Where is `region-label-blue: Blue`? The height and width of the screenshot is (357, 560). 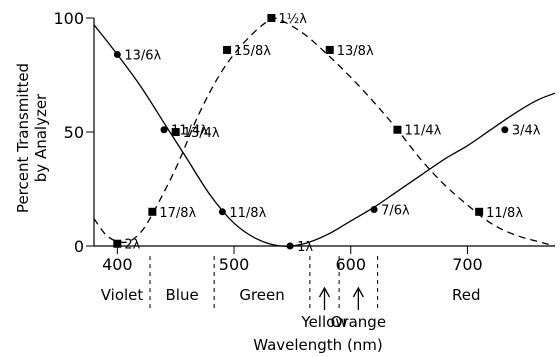
region-label-blue: Blue is located at coordinates (182, 295).